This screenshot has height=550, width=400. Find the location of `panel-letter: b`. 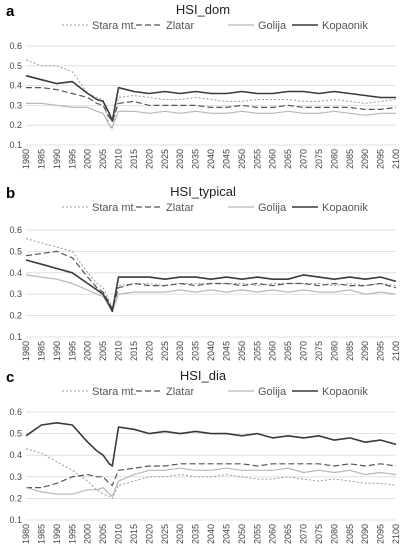

panel-letter: b is located at coordinates (10, 193).